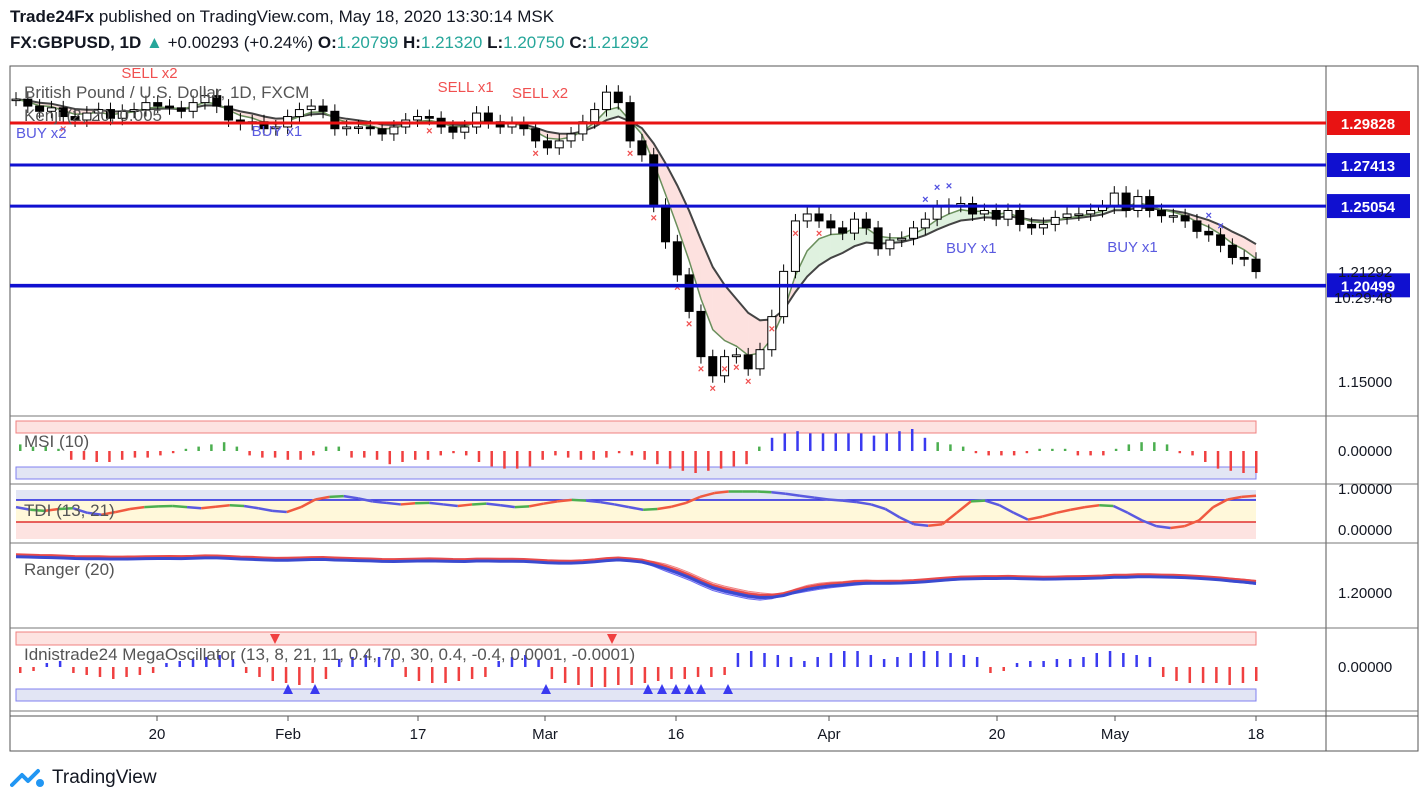  I want to click on x-tick-label: 18, so click(1256, 734).